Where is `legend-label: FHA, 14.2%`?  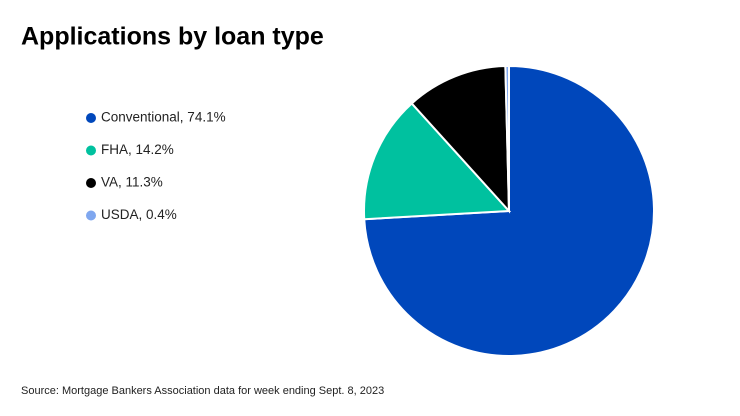 legend-label: FHA, 14.2% is located at coordinates (137, 149).